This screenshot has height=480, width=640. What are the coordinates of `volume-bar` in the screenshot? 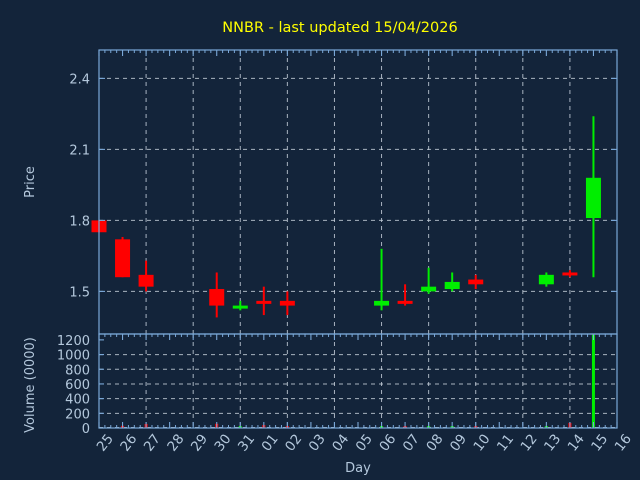 It's located at (593, 381).